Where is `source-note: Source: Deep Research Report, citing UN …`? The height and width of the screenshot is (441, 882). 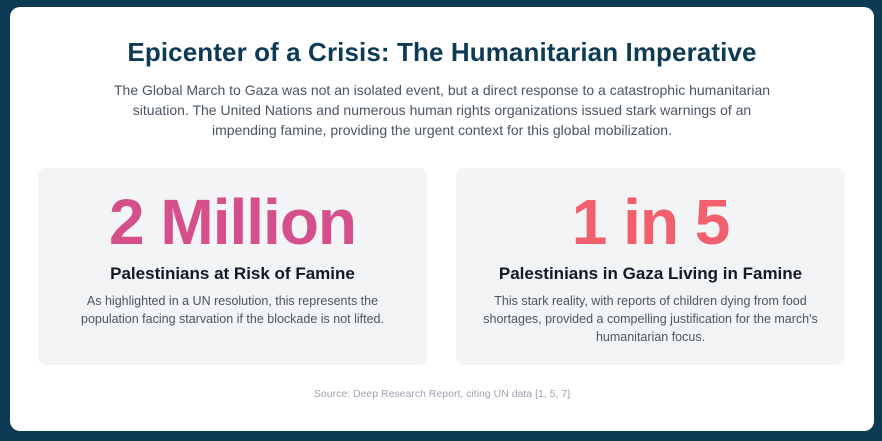 source-note: Source: Deep Research Report, citing UN … is located at coordinates (442, 394).